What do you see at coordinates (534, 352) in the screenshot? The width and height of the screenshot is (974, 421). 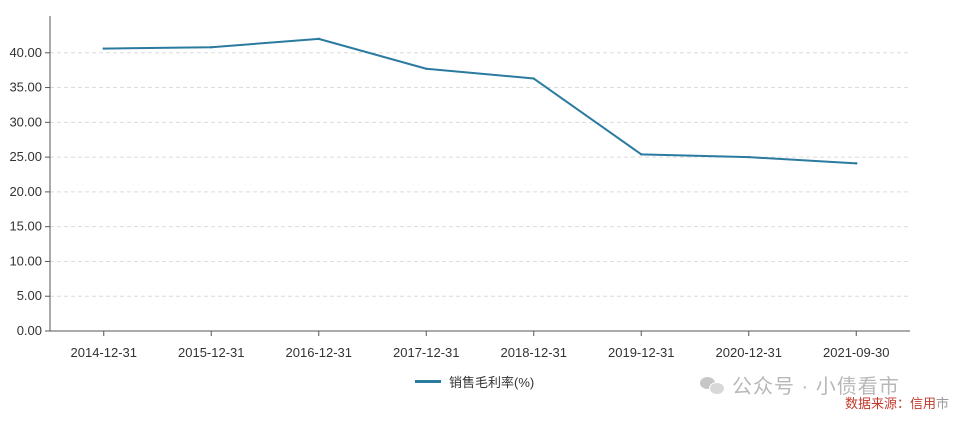 I see `x-tick-label: 2018-12-31` at bounding box center [534, 352].